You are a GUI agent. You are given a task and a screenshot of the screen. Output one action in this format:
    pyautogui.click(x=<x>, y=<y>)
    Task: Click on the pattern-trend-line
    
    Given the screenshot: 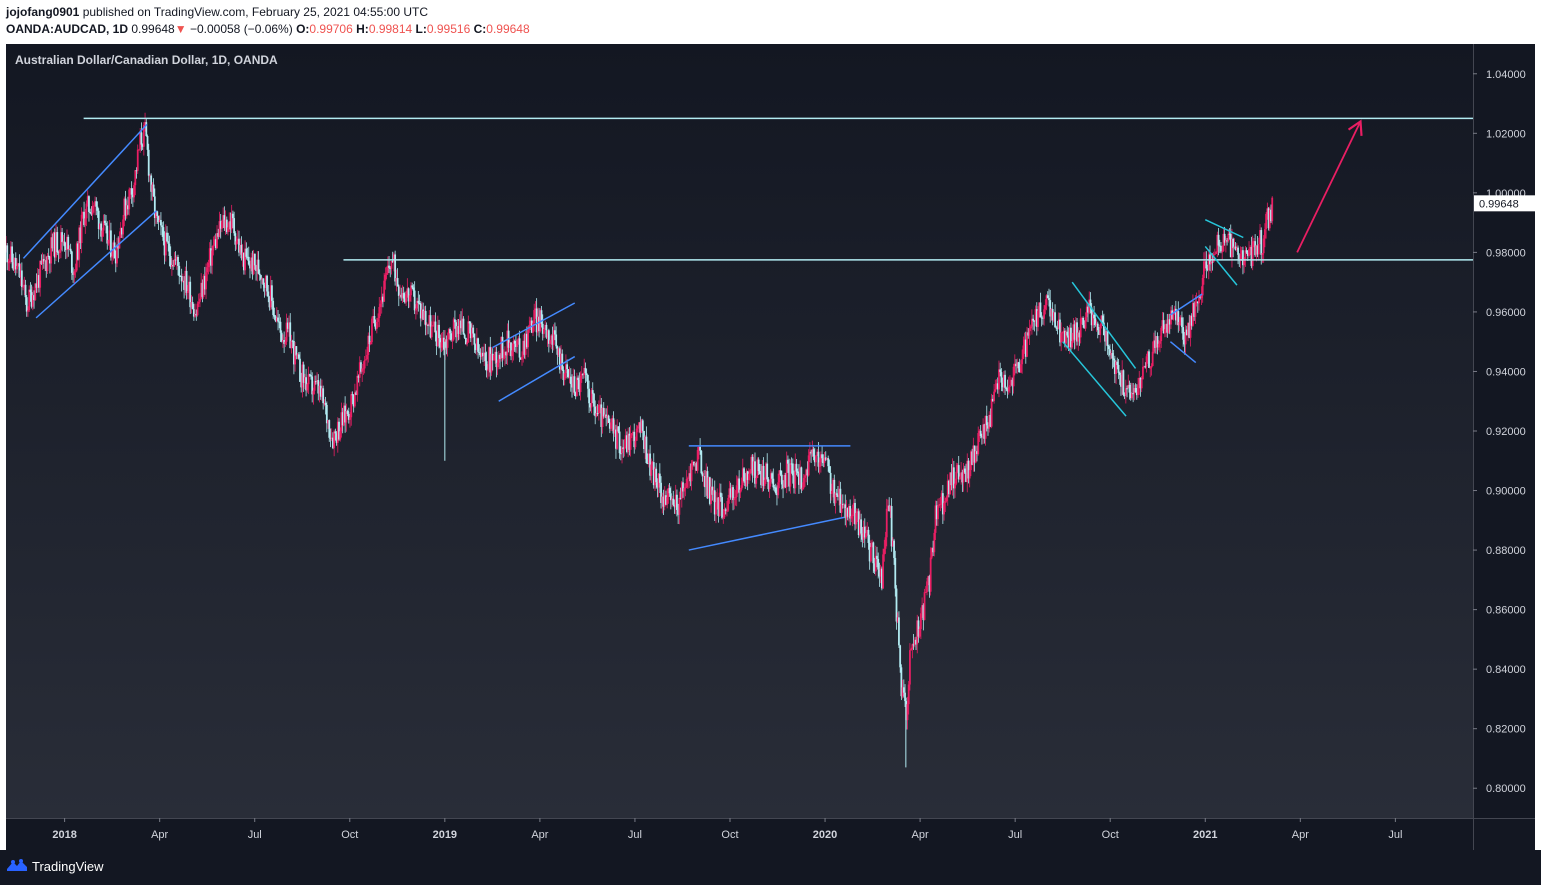 What is the action you would take?
    pyautogui.click(x=1186, y=304)
    